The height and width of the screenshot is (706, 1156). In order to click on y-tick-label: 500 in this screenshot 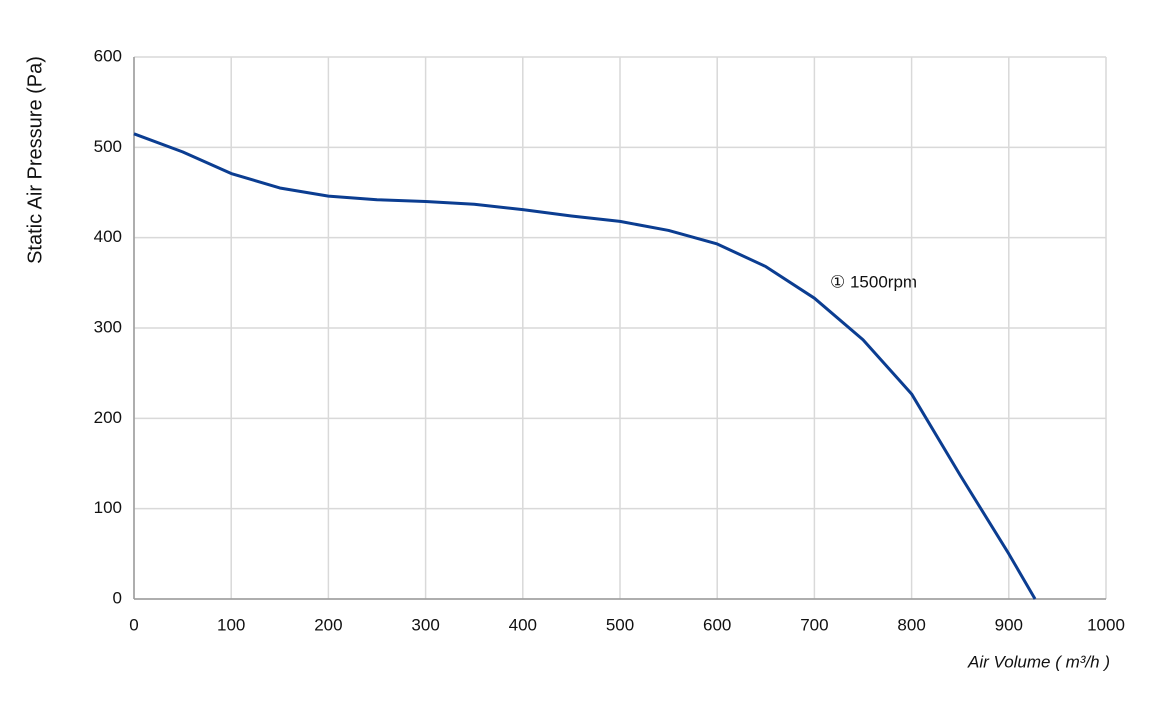, I will do `click(108, 146)`.